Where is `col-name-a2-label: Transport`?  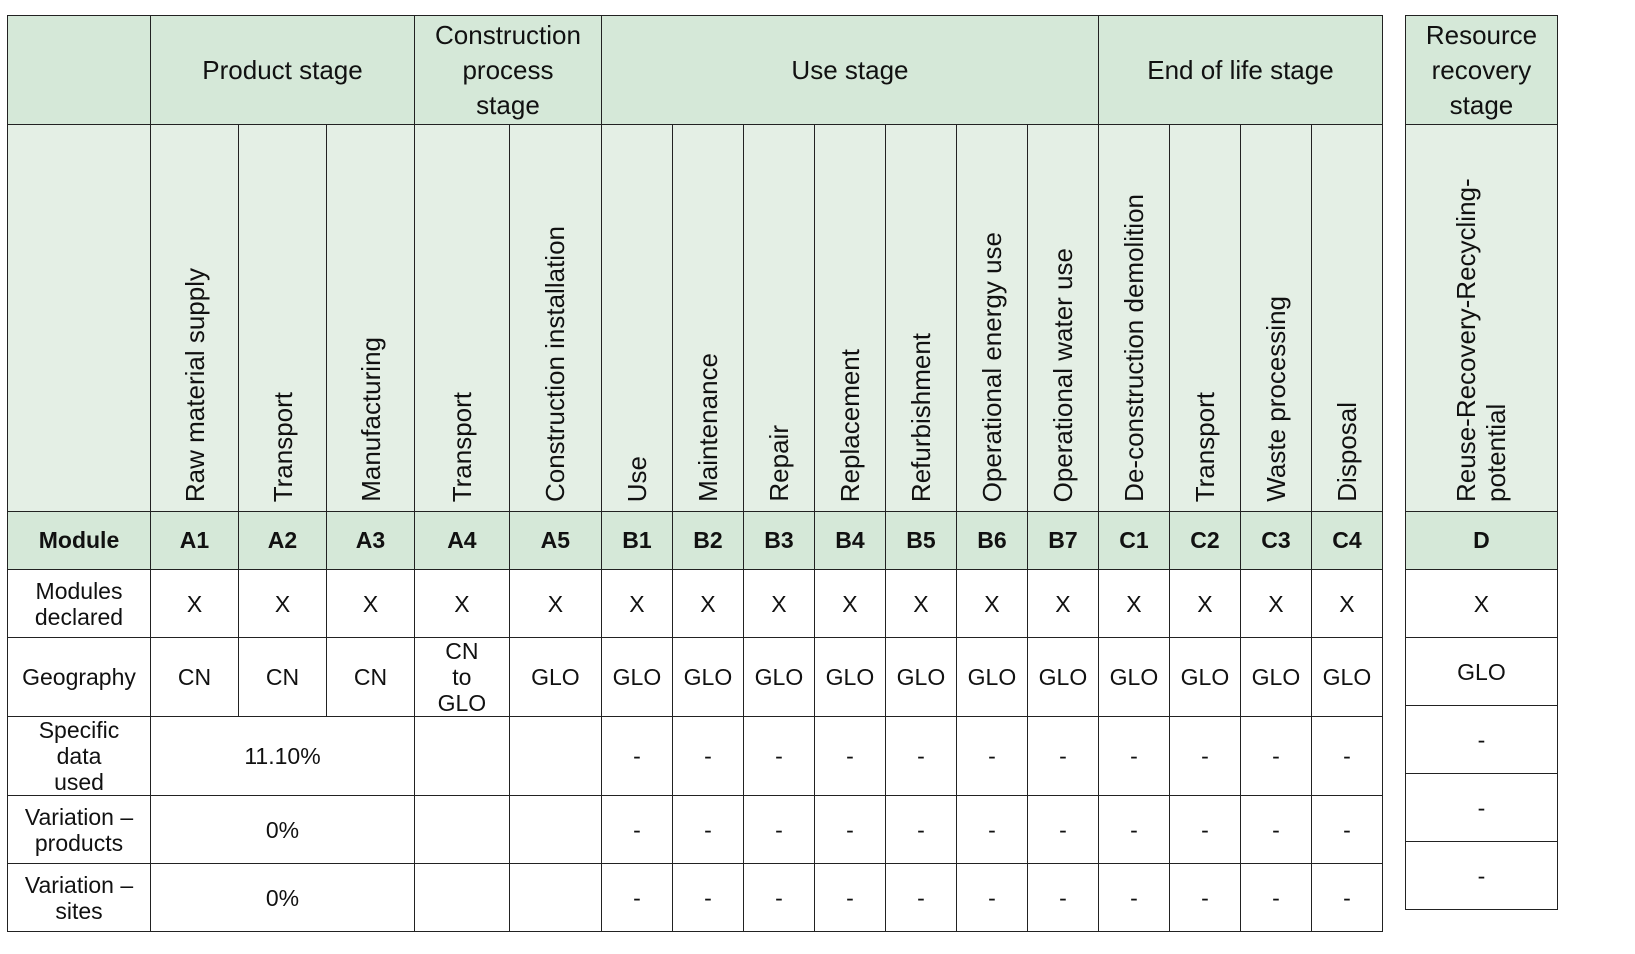
col-name-a2-label: Transport is located at coordinates (282, 446).